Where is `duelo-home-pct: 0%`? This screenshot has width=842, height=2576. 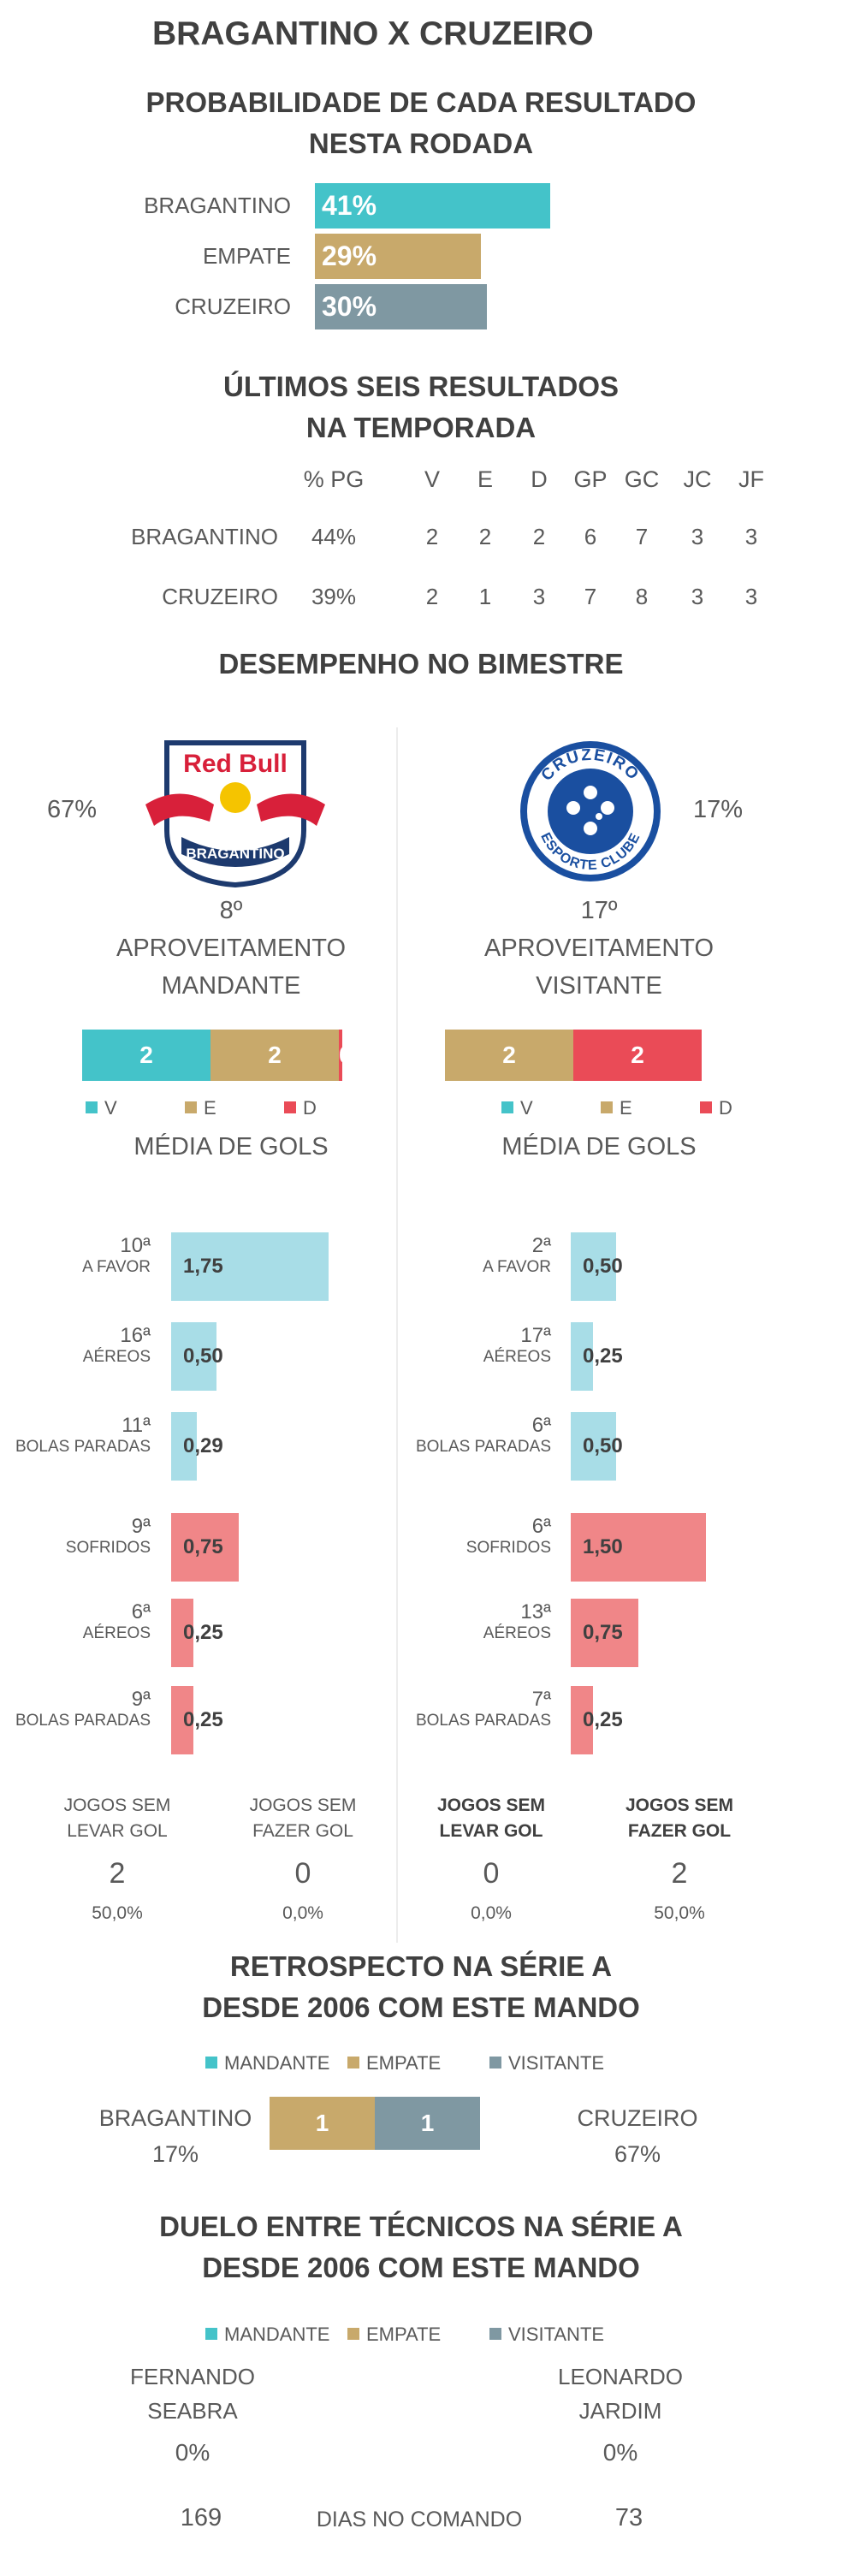 duelo-home-pct: 0% is located at coordinates (192, 2452).